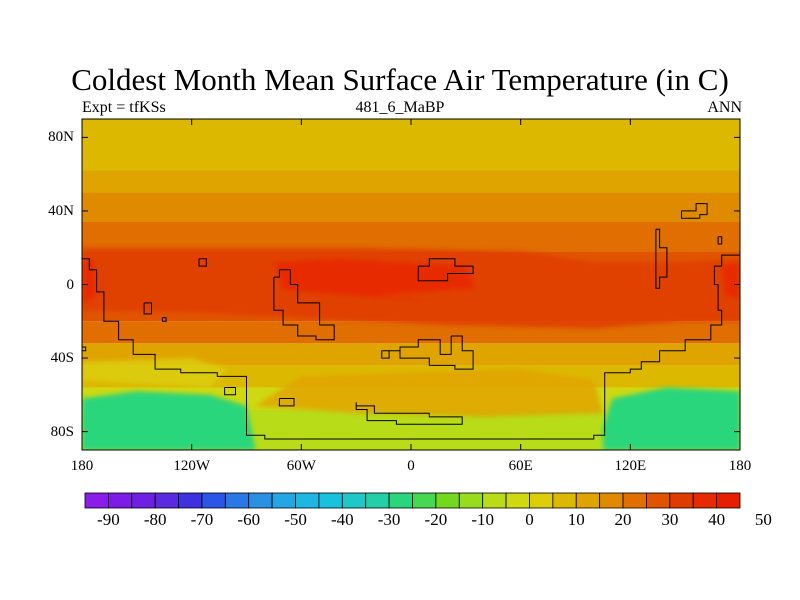  What do you see at coordinates (623, 519) in the screenshot?
I see `legend-label: 20` at bounding box center [623, 519].